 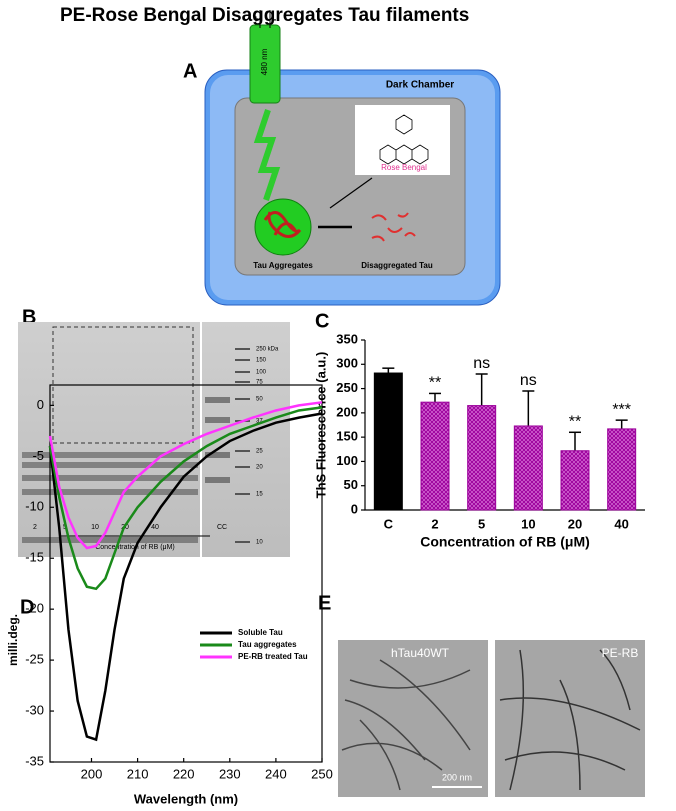 I want to click on y-tick-label: -35, so click(x=34, y=760).